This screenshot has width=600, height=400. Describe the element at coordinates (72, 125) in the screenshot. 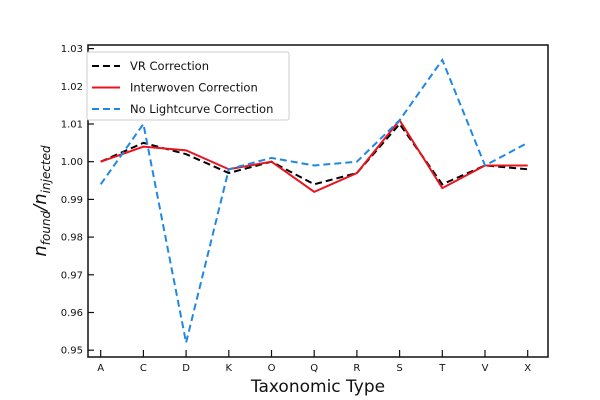

I see `y-tick-label: 1.01` at that location.